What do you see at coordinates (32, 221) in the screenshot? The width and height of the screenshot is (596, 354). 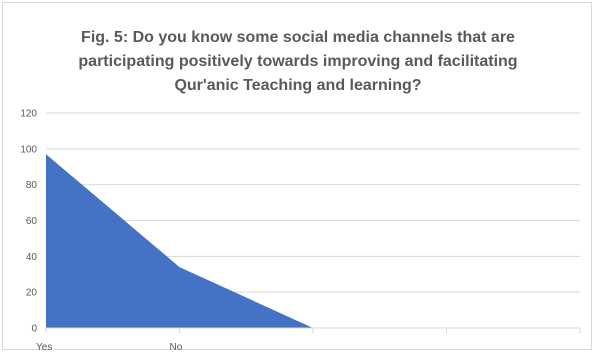 I see `y-tick-label-60: 60` at bounding box center [32, 221].